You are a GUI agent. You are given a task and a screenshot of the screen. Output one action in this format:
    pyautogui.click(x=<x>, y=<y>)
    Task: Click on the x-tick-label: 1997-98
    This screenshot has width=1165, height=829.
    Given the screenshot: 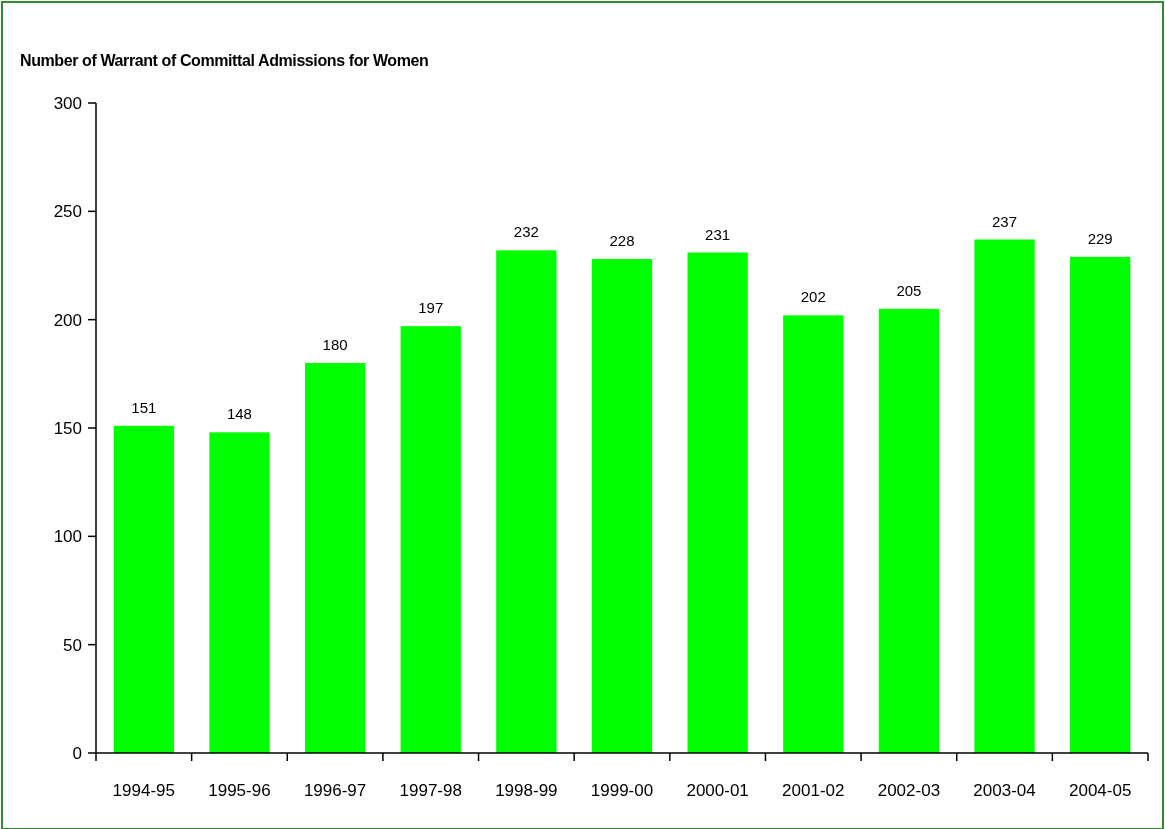 What is the action you would take?
    pyautogui.click(x=430, y=790)
    